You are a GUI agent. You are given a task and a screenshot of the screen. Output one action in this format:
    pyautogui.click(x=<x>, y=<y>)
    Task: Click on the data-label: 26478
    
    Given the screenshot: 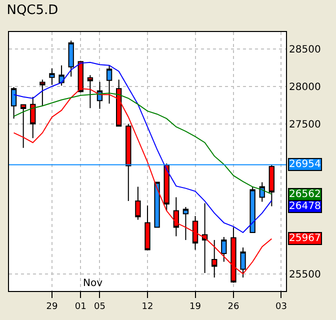 What is the action you would take?
    pyautogui.click(x=305, y=206)
    